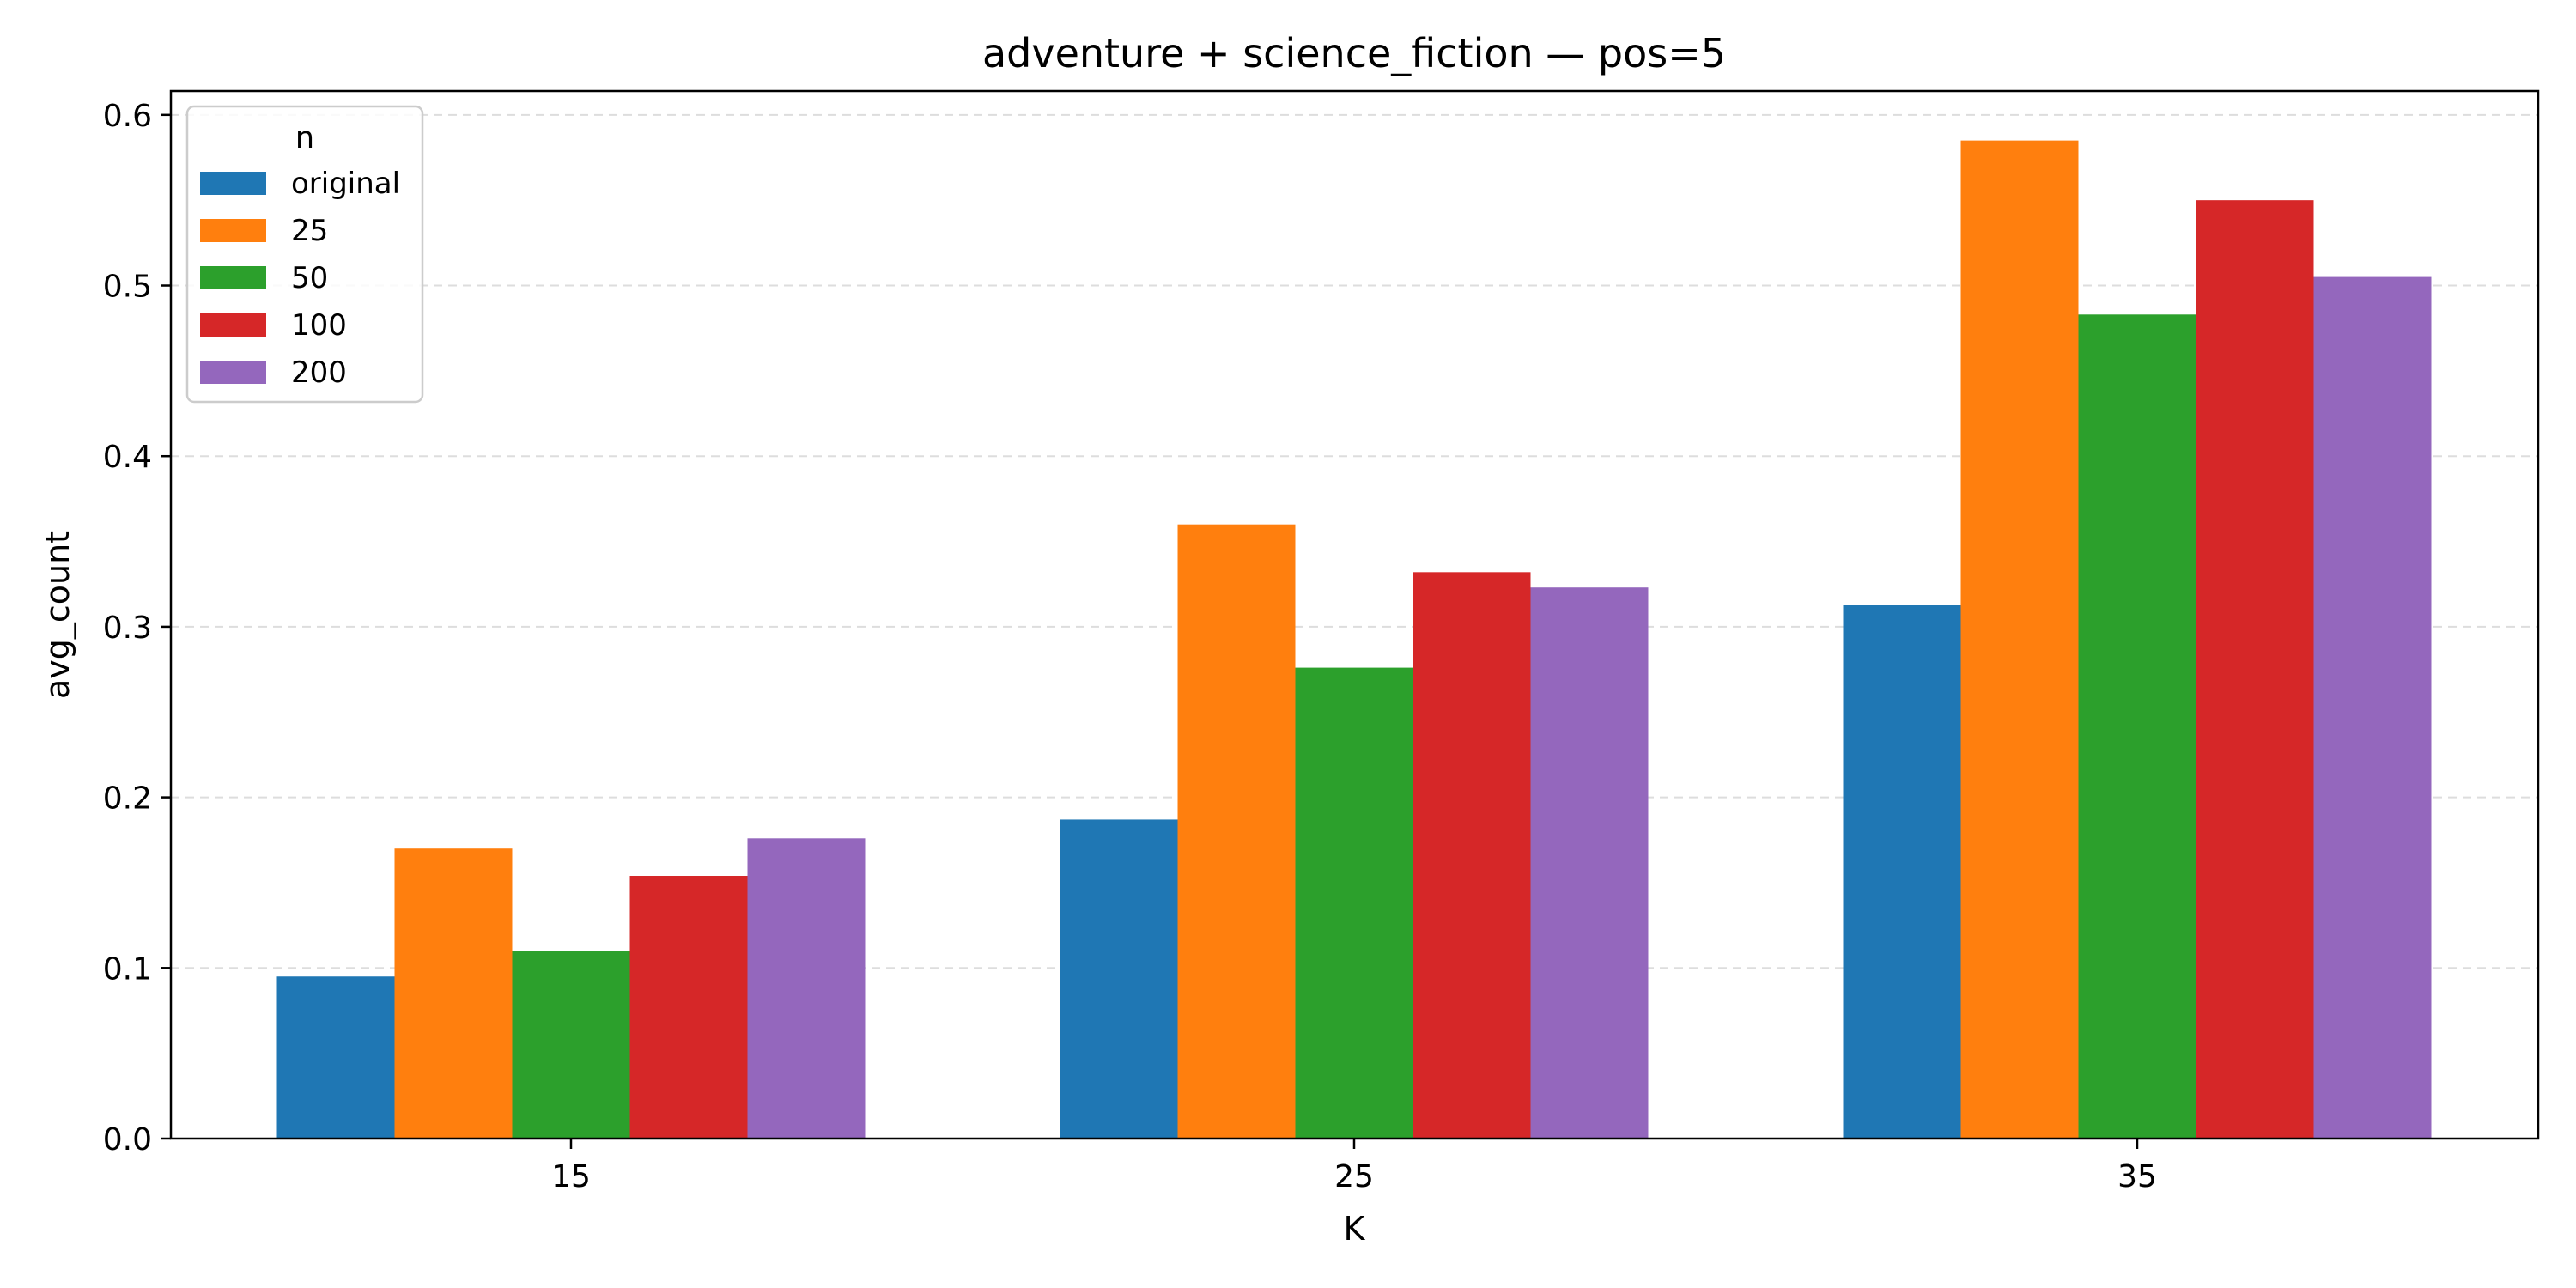  I want to click on bar-100-k25, so click(1472, 856).